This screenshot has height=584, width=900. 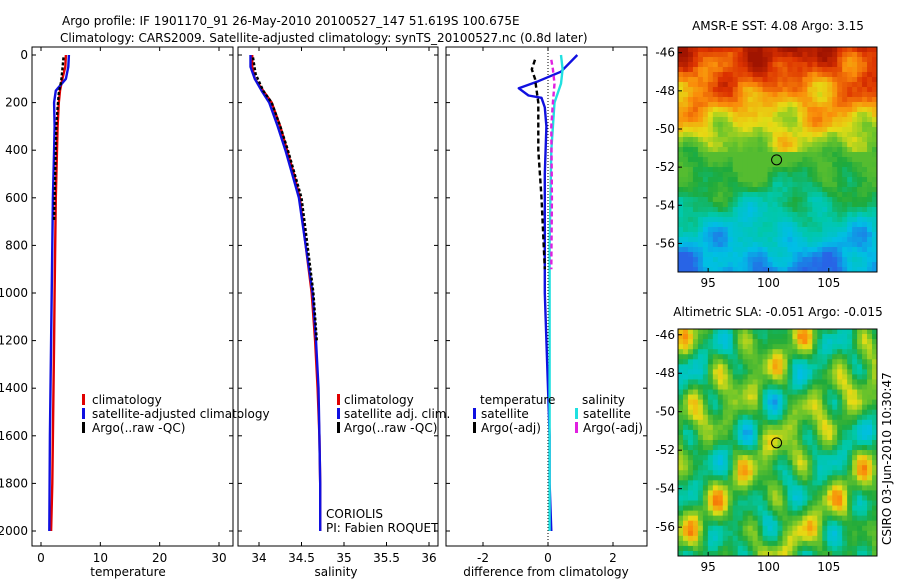 I want to click on y-tick-label: 2000, so click(x=14, y=531).